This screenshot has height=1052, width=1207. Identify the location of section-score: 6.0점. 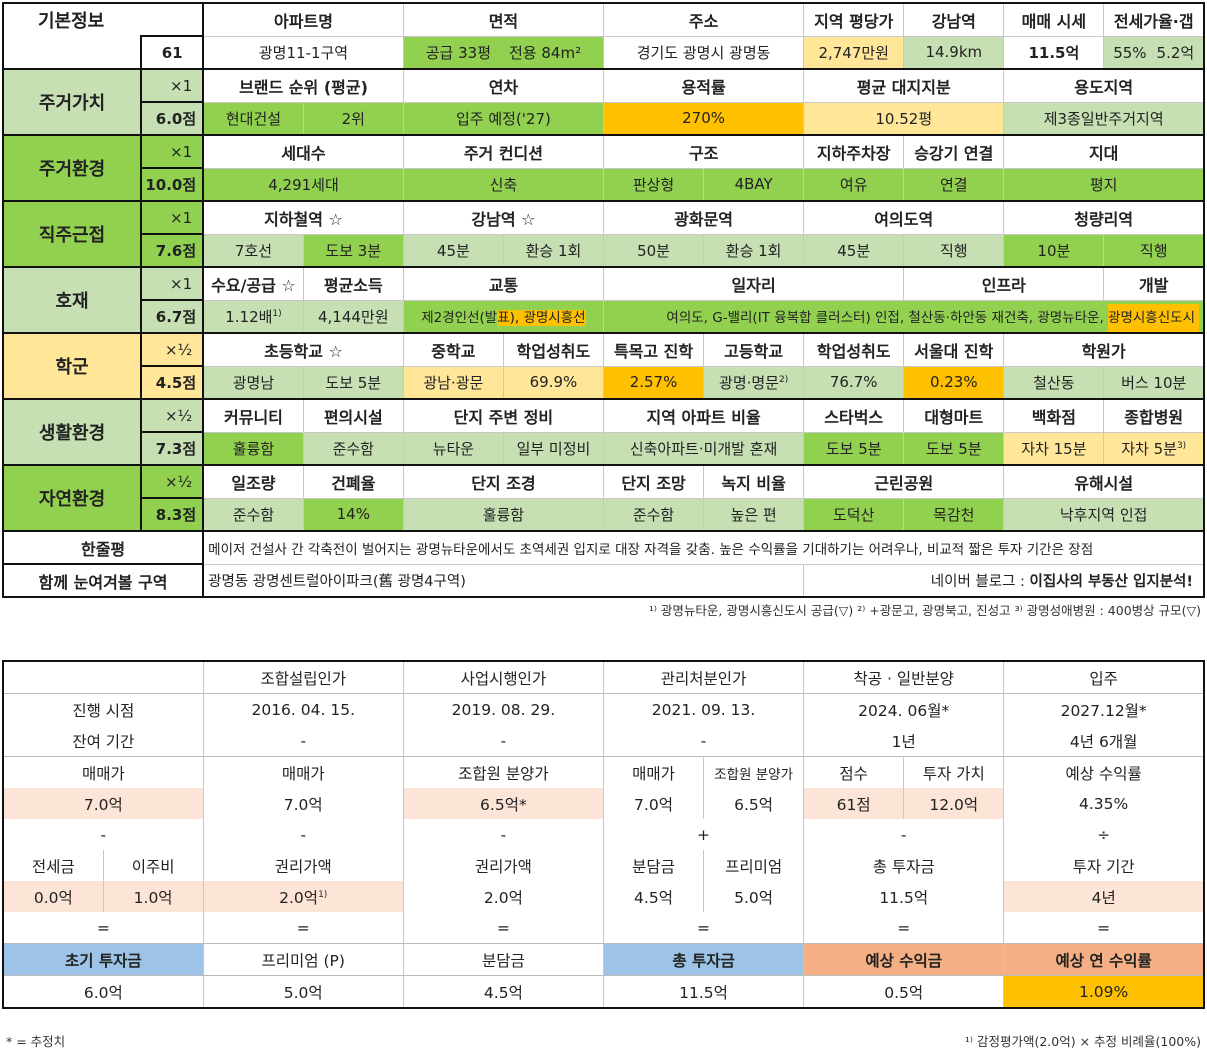
(172, 118).